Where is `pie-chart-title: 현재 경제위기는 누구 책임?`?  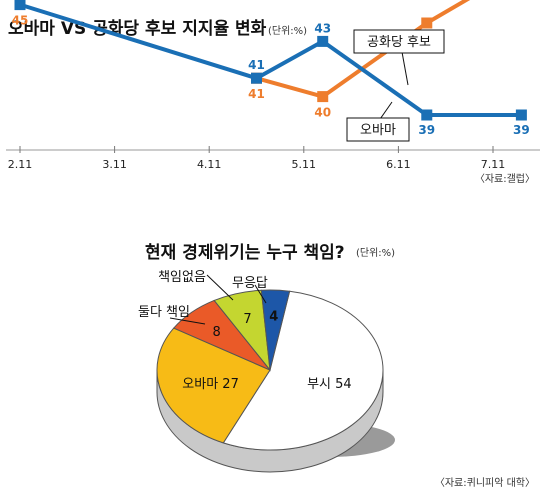
pie-chart-title: 현재 경제위기는 누구 책임? is located at coordinates (245, 252).